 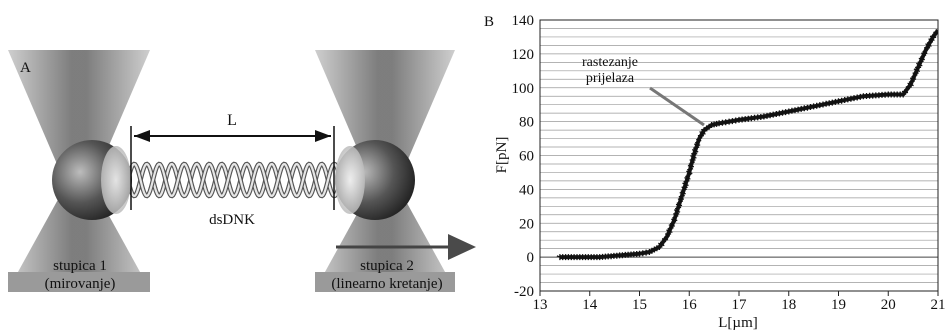 What do you see at coordinates (639, 305) in the screenshot?
I see `x-tick-label: 15` at bounding box center [639, 305].